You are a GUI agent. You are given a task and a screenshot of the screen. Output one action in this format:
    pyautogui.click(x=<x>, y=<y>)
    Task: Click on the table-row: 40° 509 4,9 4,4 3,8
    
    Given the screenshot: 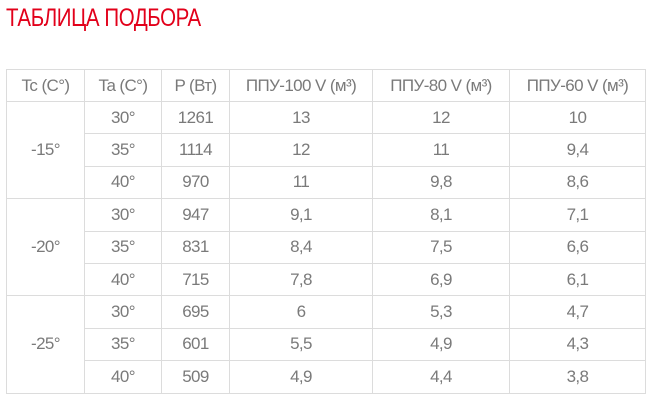 What is the action you would take?
    pyautogui.click(x=326, y=377)
    